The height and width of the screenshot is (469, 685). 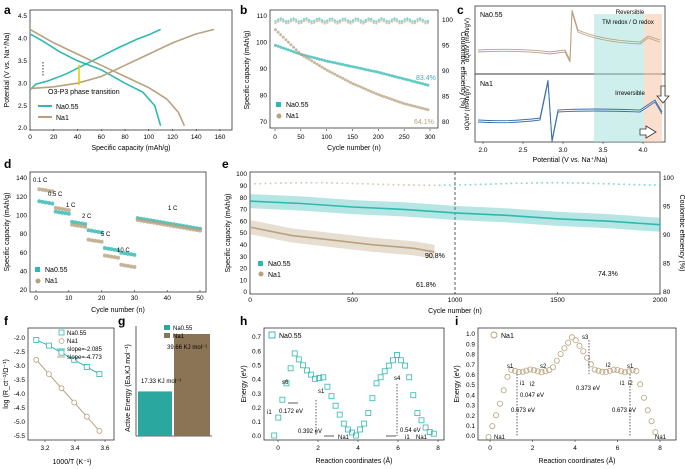 What do you see at coordinates (84, 92) in the screenshot?
I see `phase-annotation: O3-P3 phase transition` at bounding box center [84, 92].